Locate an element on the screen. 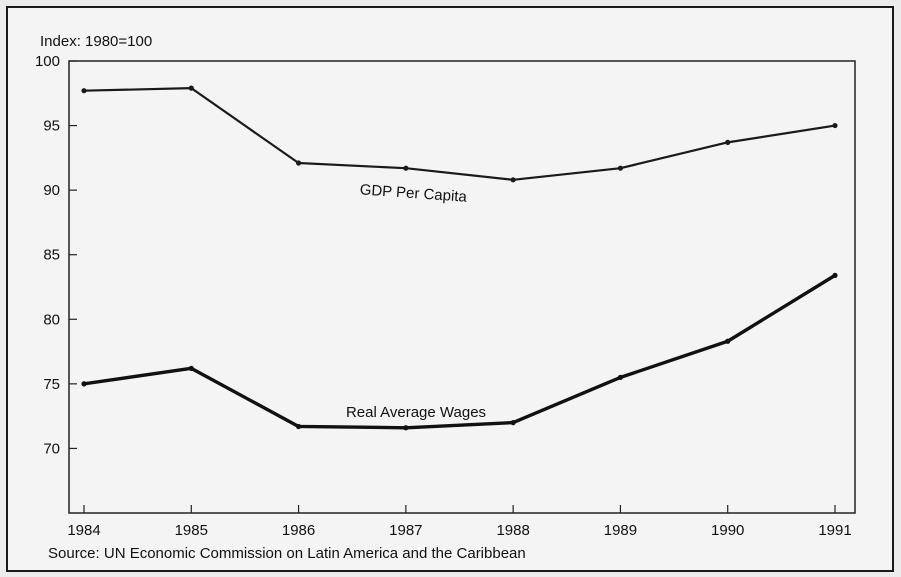  y-tick-label: 95 is located at coordinates (51, 126).